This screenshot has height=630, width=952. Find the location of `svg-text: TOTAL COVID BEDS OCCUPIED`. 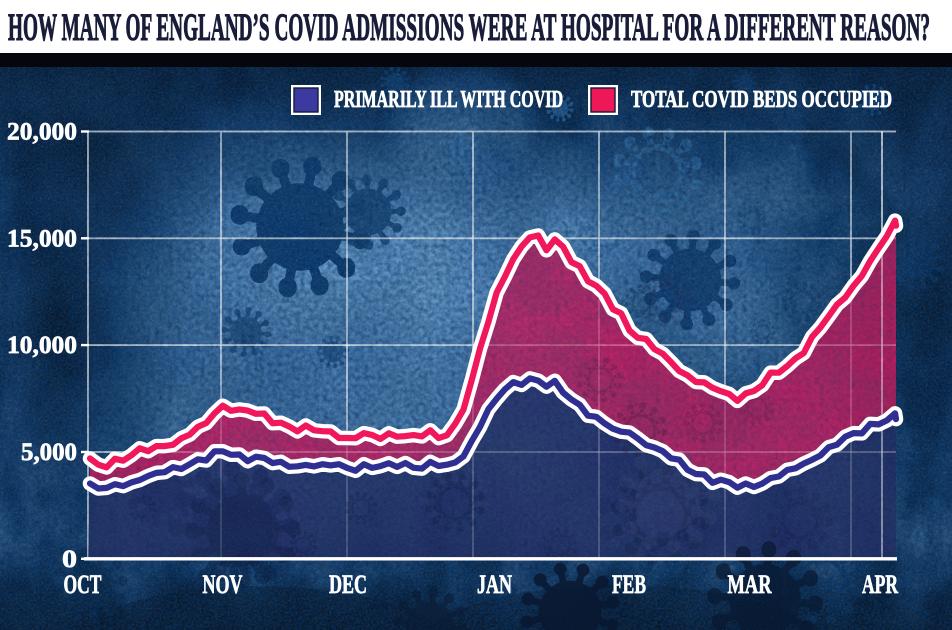

svg-text: TOTAL COVID BEDS OCCUPIED is located at coordinates (761, 100).